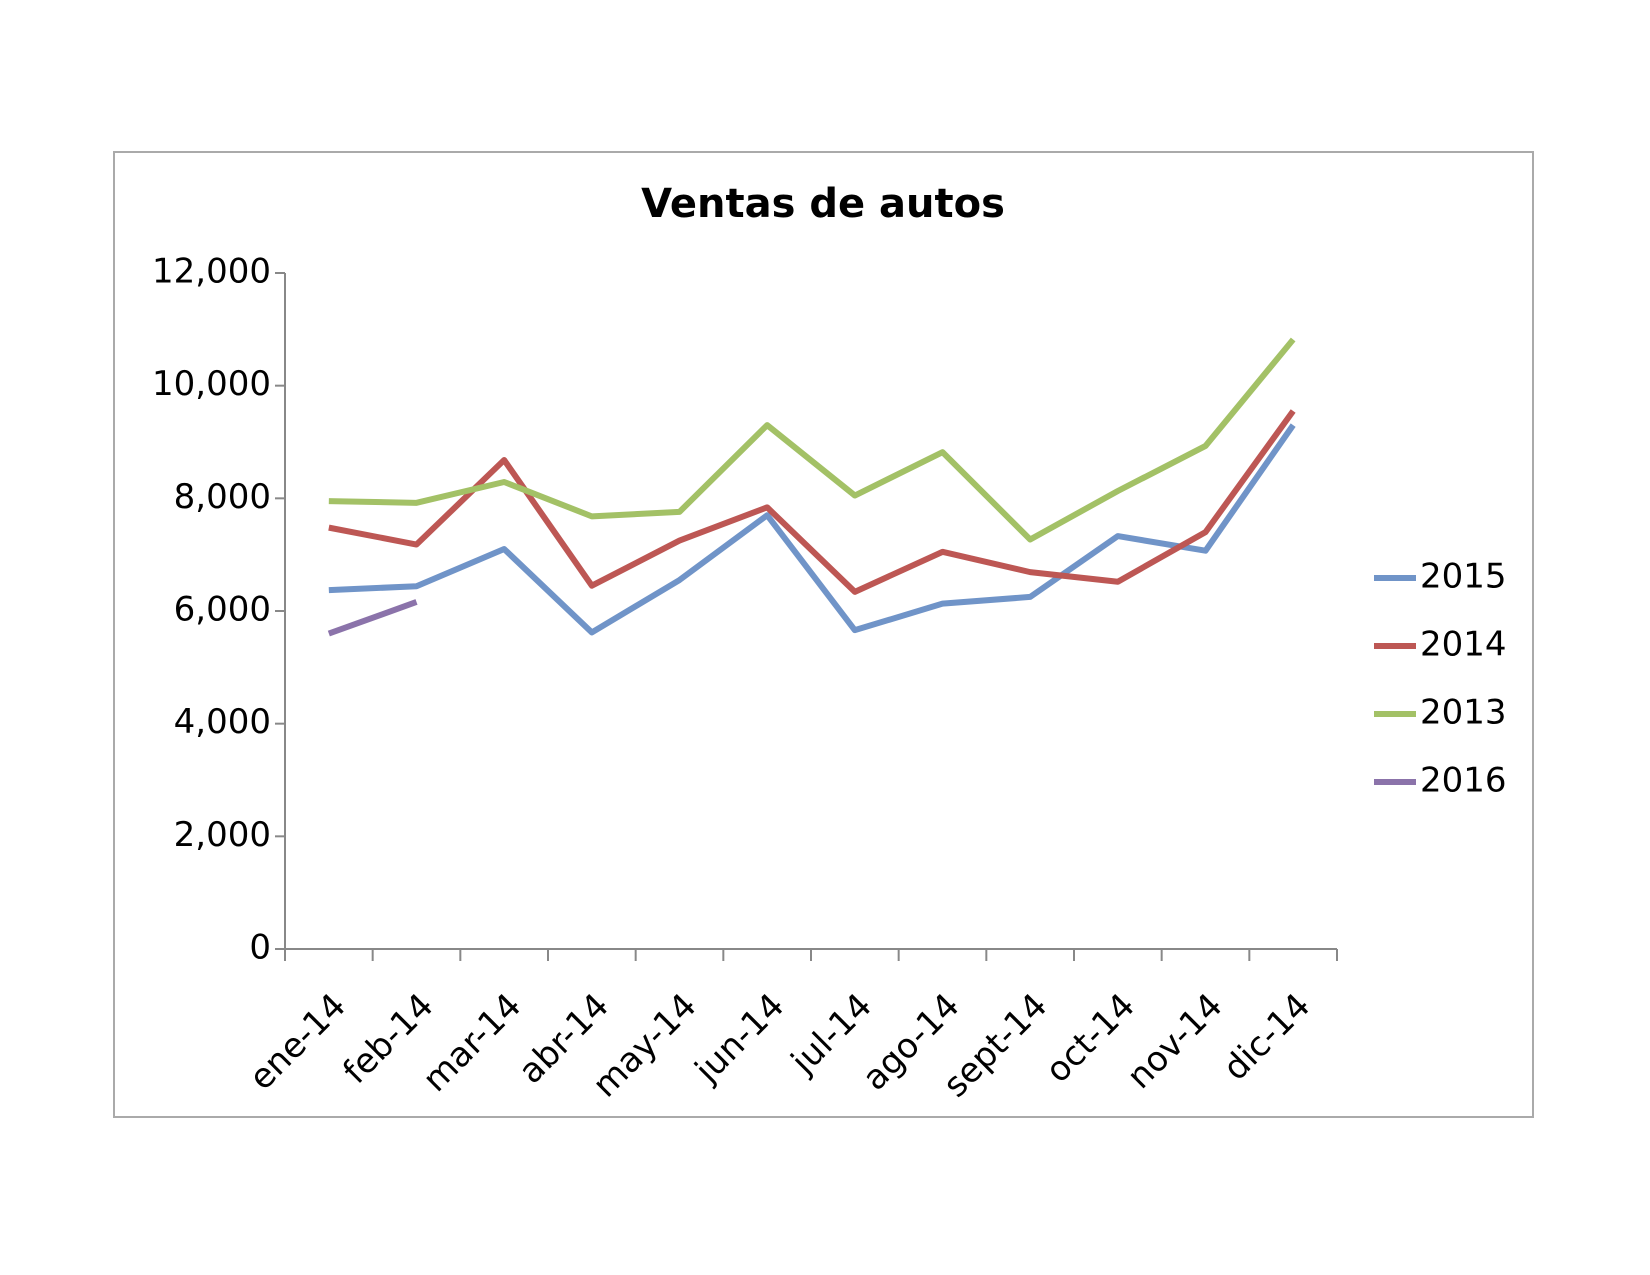  What do you see at coordinates (1463, 713) in the screenshot?
I see `legend-label: 2013` at bounding box center [1463, 713].